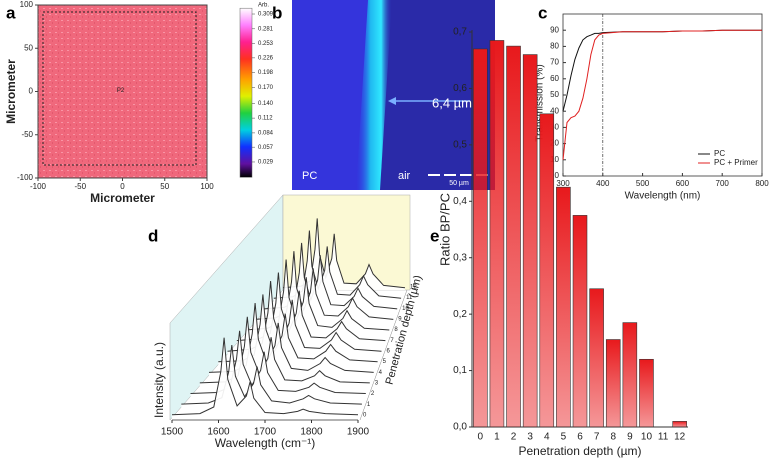  I want to click on colorbar-tick-label: 0.057, so click(266, 148).